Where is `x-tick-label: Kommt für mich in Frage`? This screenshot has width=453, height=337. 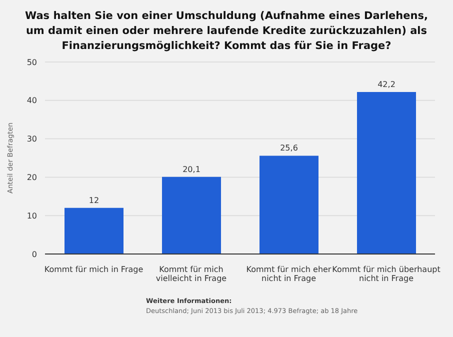
x-tick-label: Kommt für mich in Frage is located at coordinates (94, 269).